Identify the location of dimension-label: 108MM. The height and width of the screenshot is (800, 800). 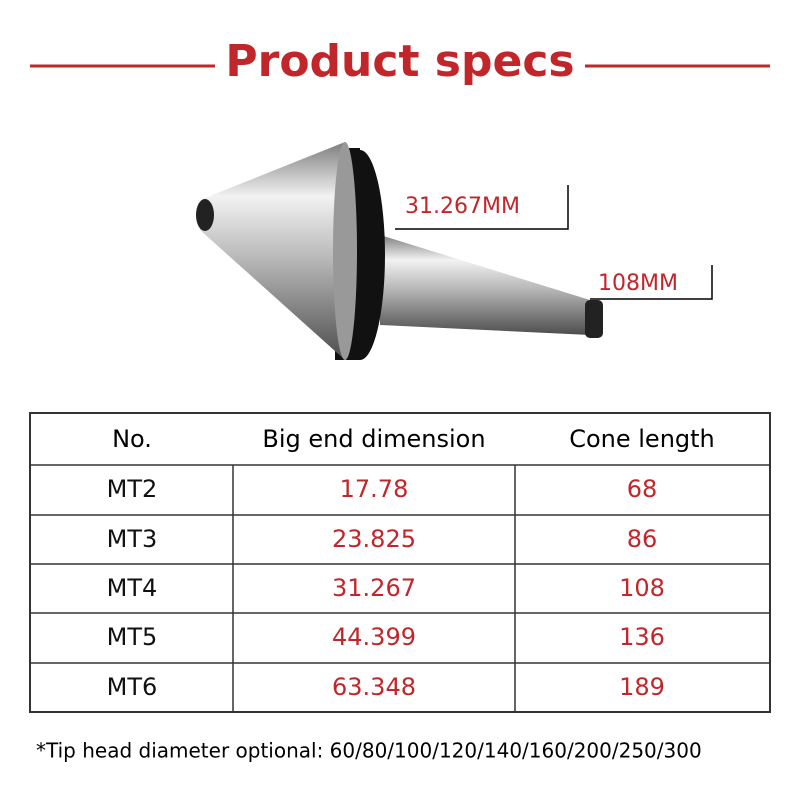
(638, 283).